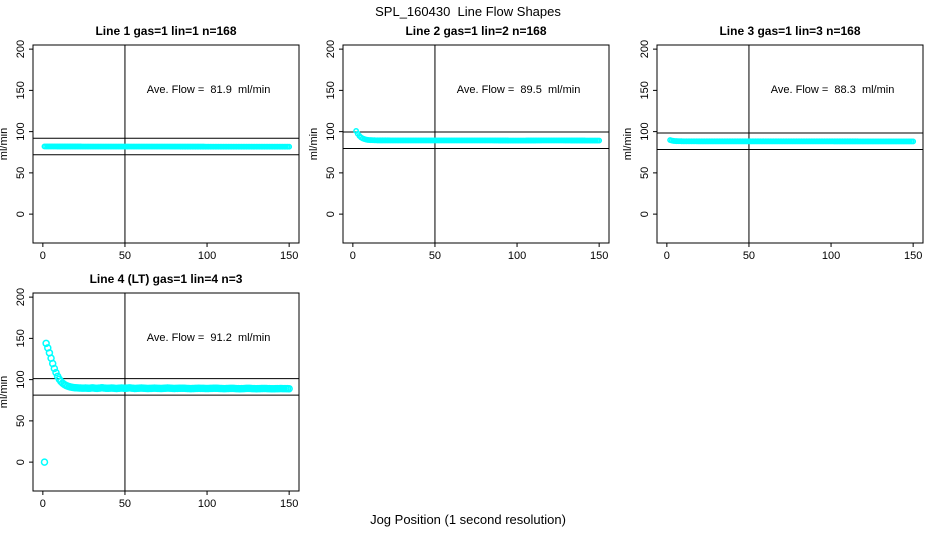  What do you see at coordinates (208, 338) in the screenshot?
I see `ave-flow-annotation: Ave. Flow = 91.2 ml/min` at bounding box center [208, 338].